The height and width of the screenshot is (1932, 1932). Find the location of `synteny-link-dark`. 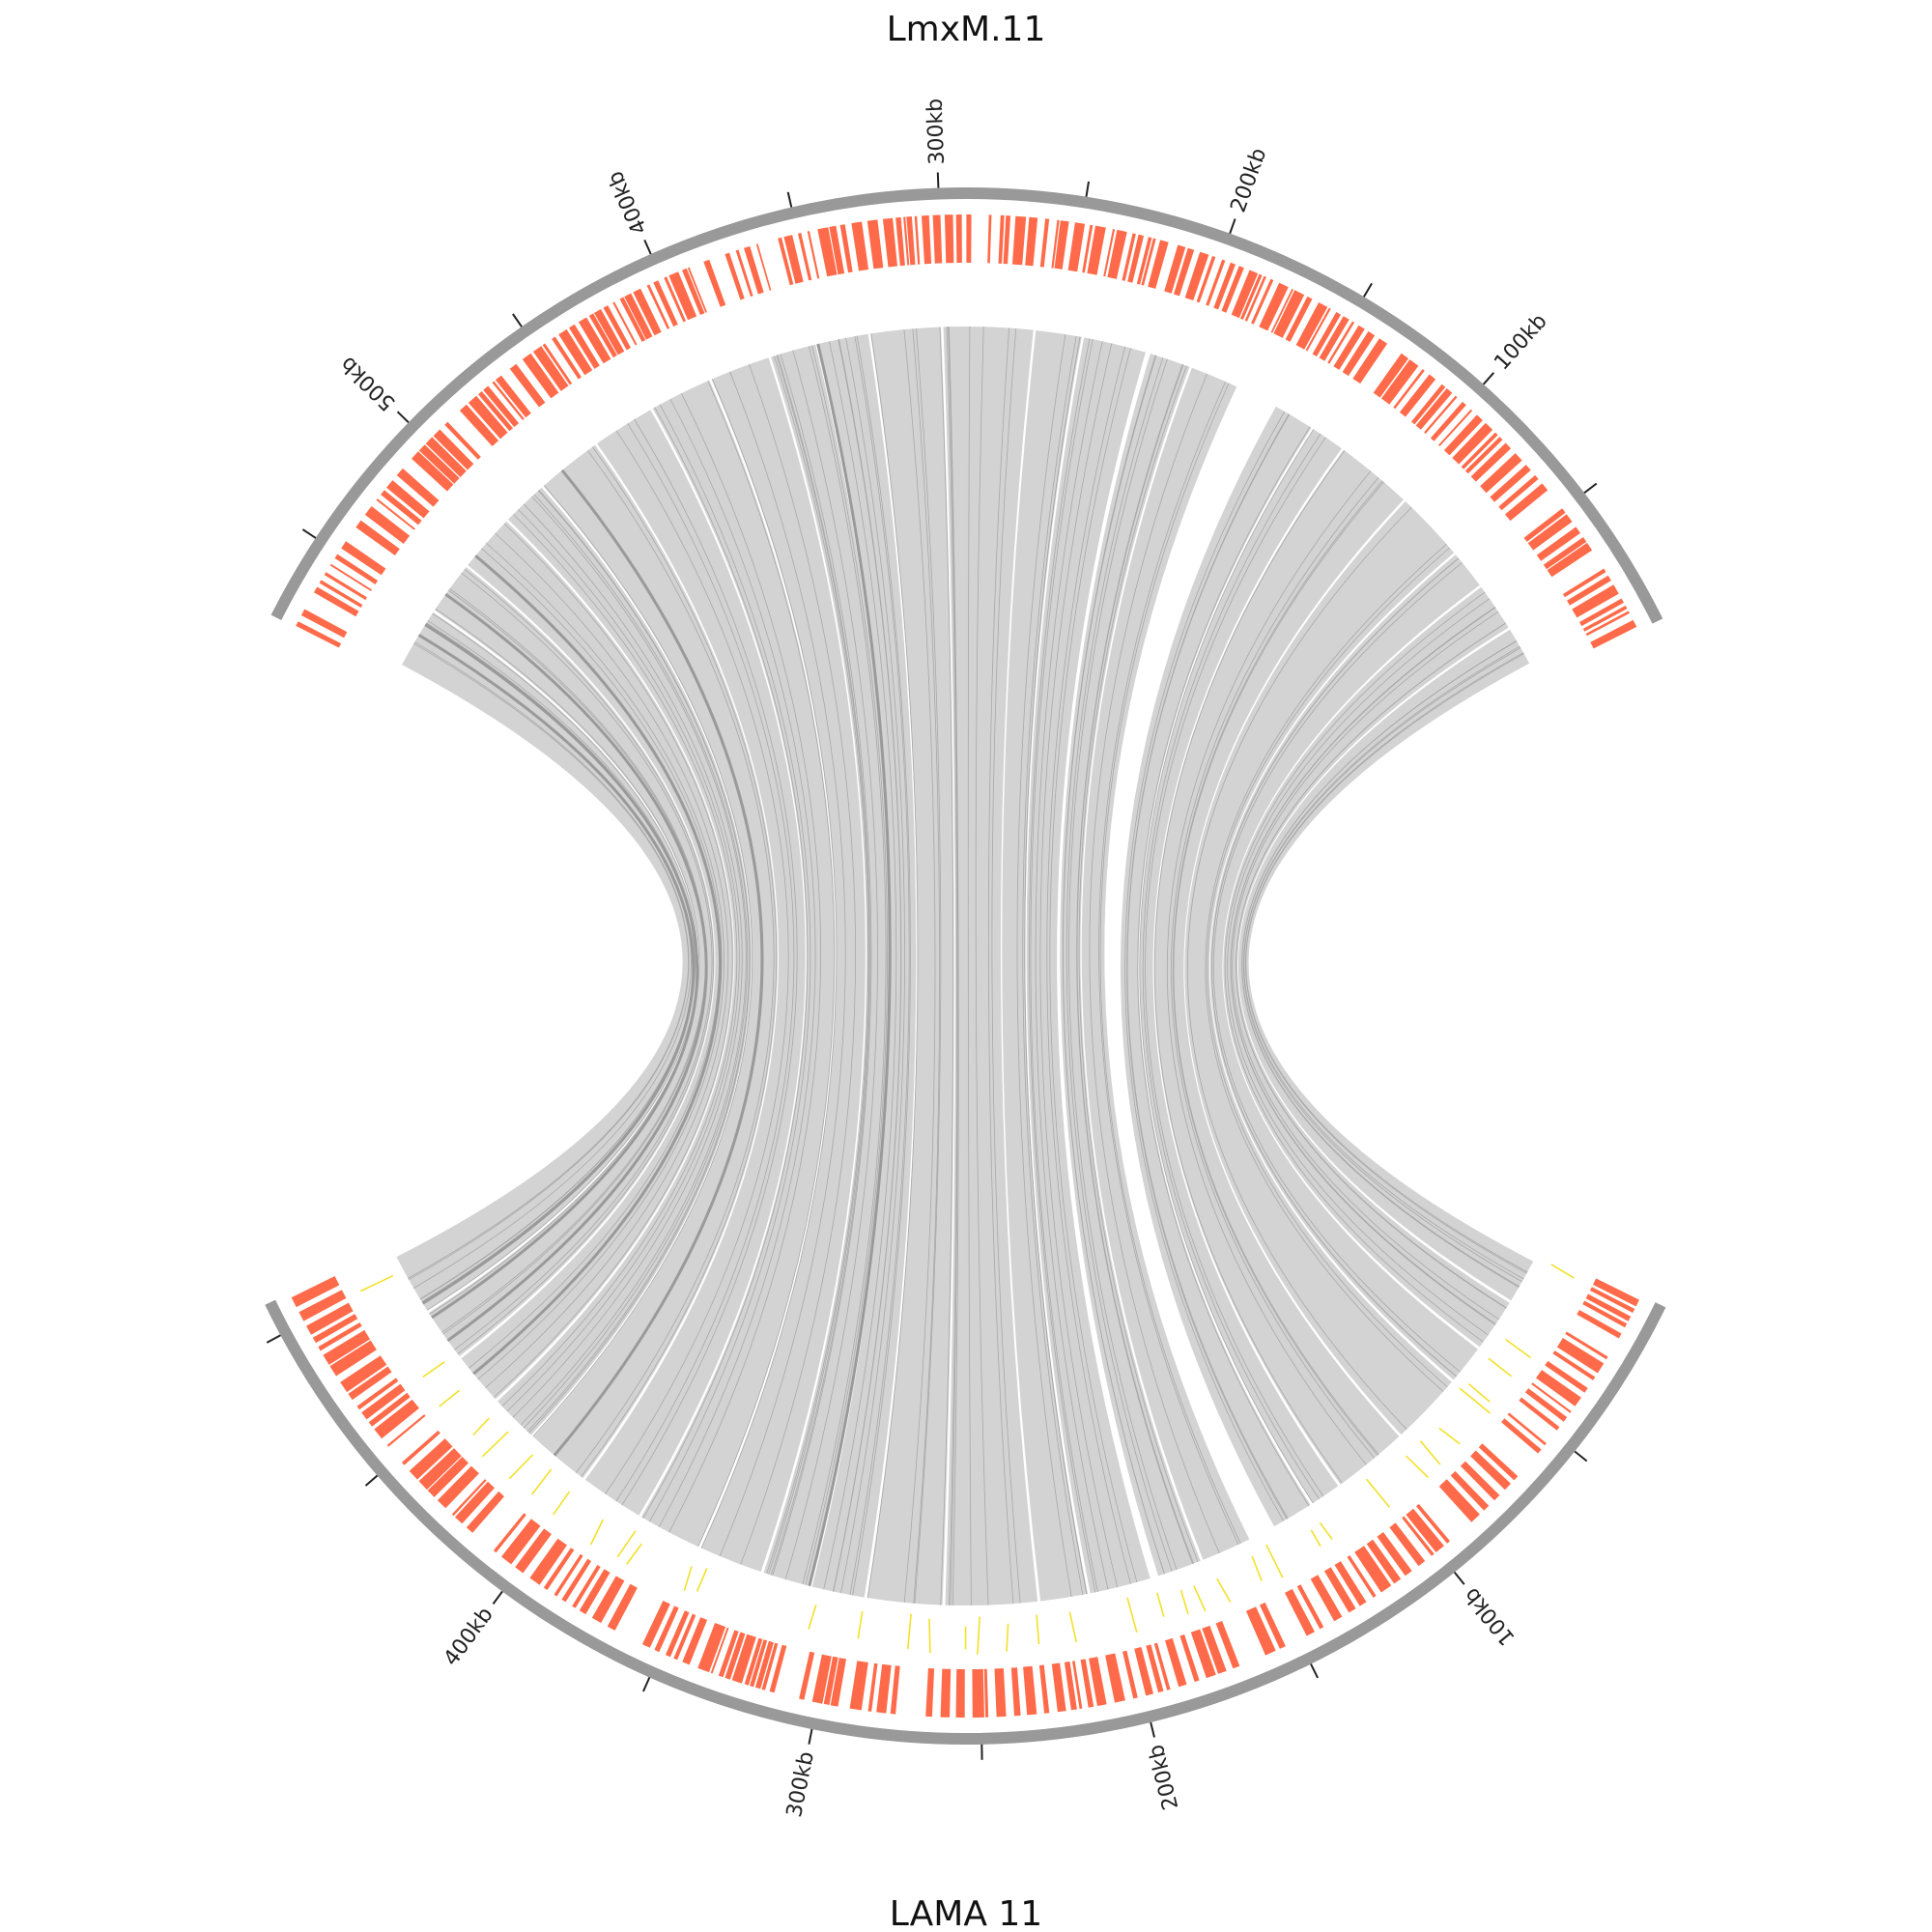

synteny-link-dark is located at coordinates (576, 967).